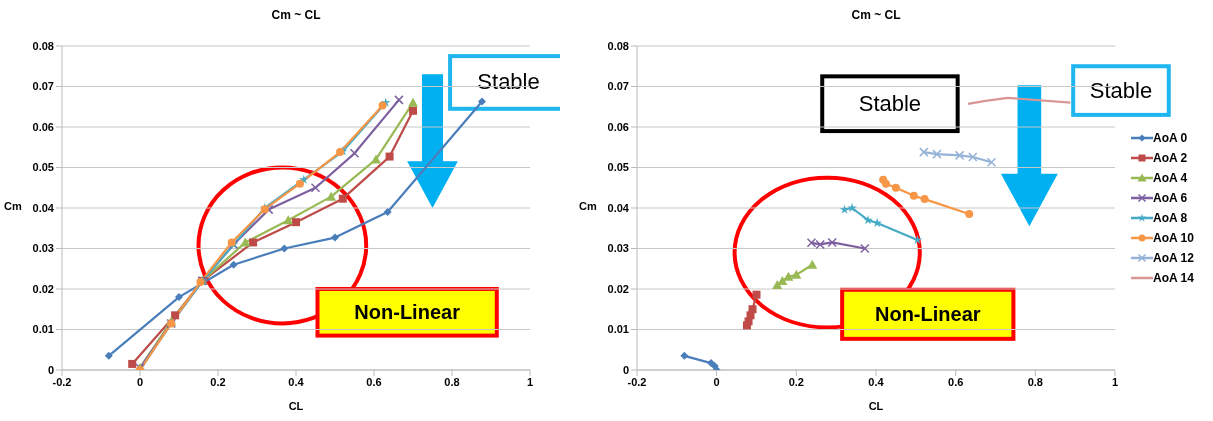 The height and width of the screenshot is (421, 1213). I want to click on legend-label: AoA 10, so click(1173, 238).